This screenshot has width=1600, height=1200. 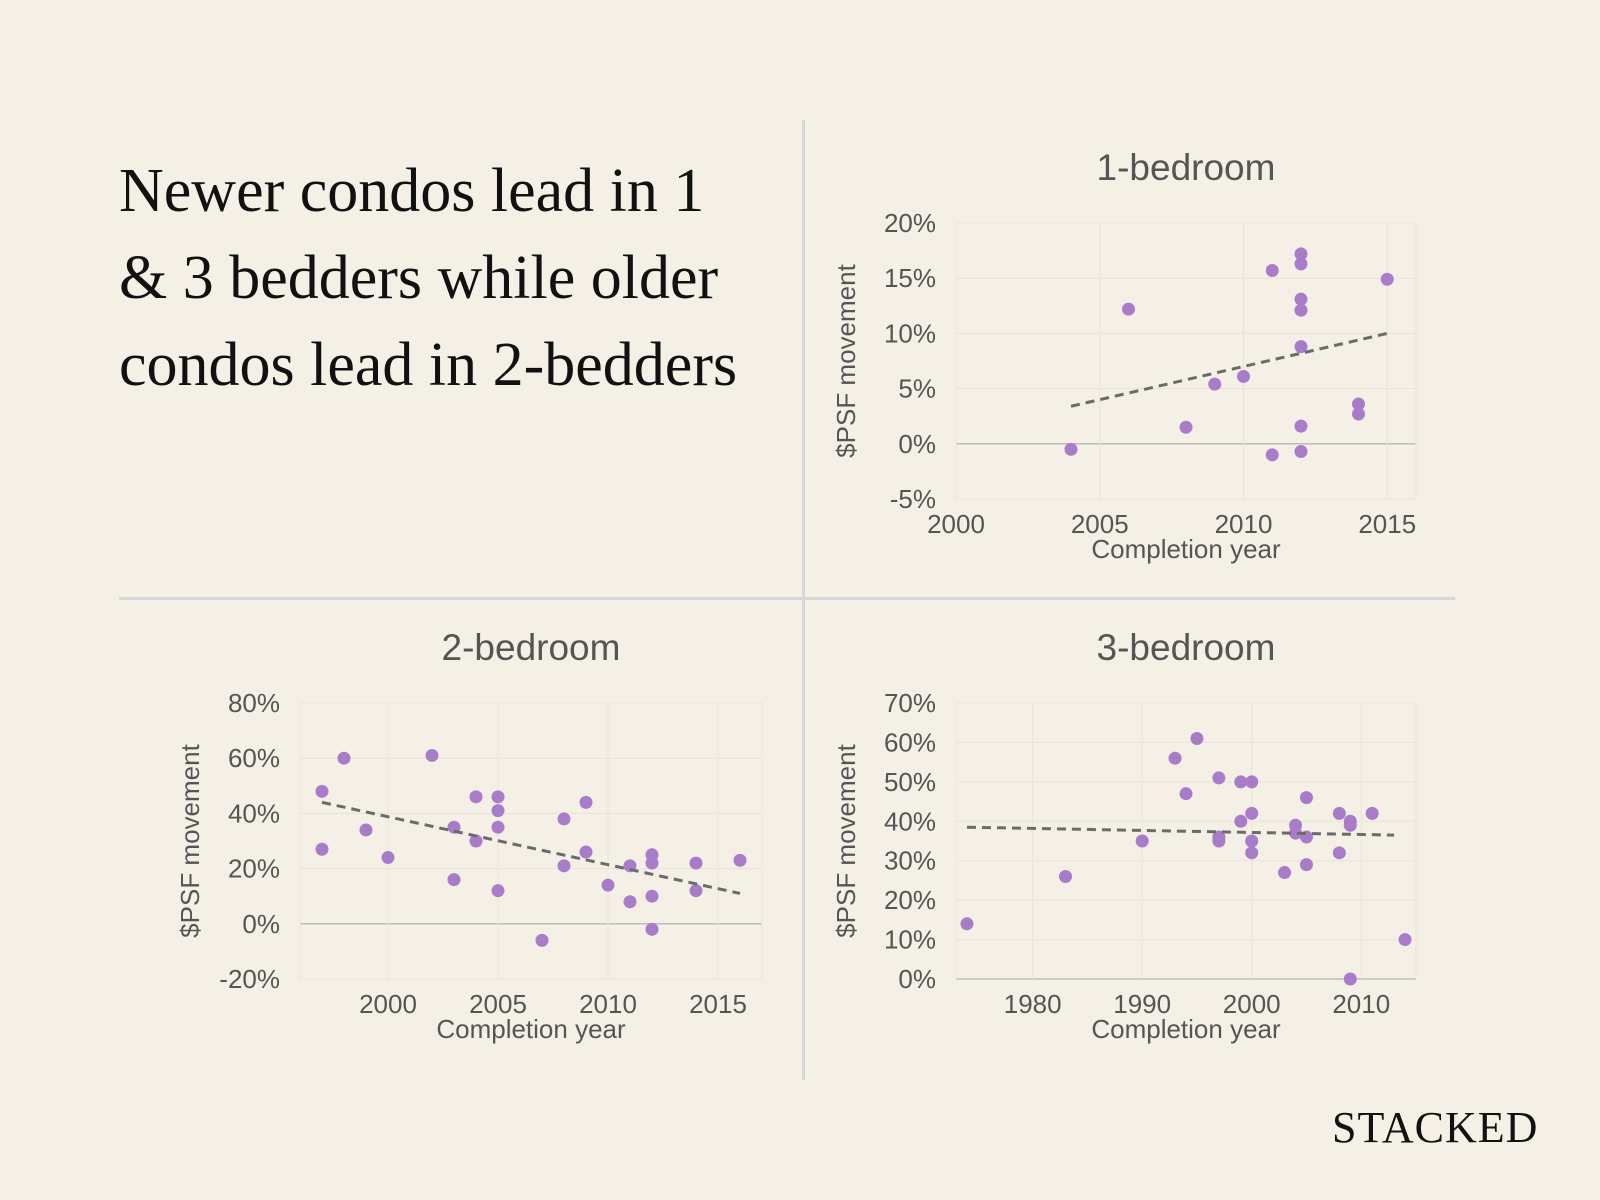 I want to click on y-tick-label: 30%, so click(x=910, y=861).